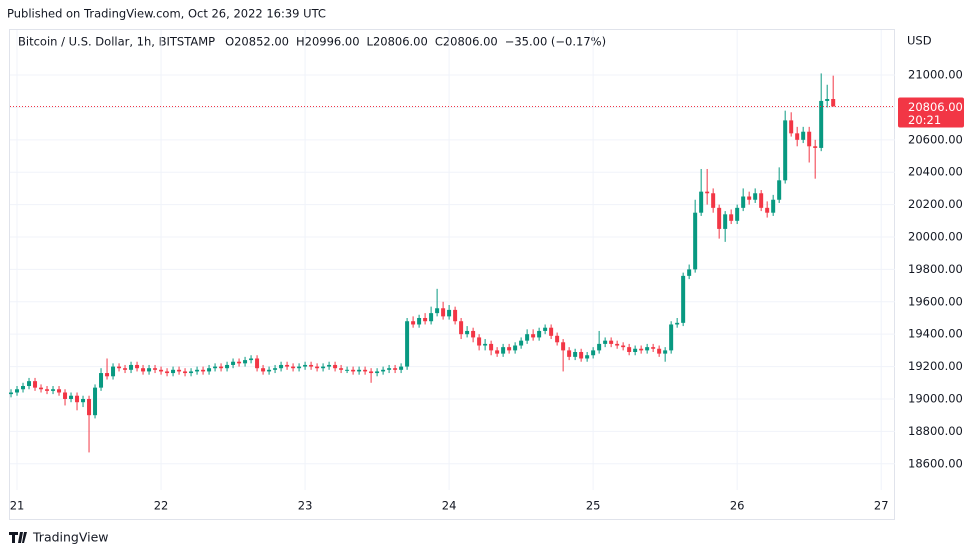 The image size is (979, 555). I want to click on x-tick-label: 25, so click(593, 506).